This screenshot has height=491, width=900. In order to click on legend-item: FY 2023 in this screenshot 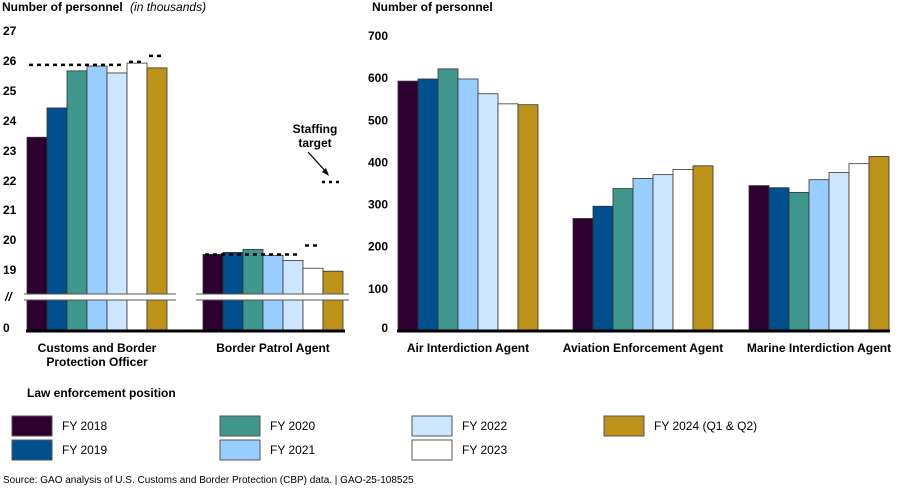, I will do `click(459, 450)`.